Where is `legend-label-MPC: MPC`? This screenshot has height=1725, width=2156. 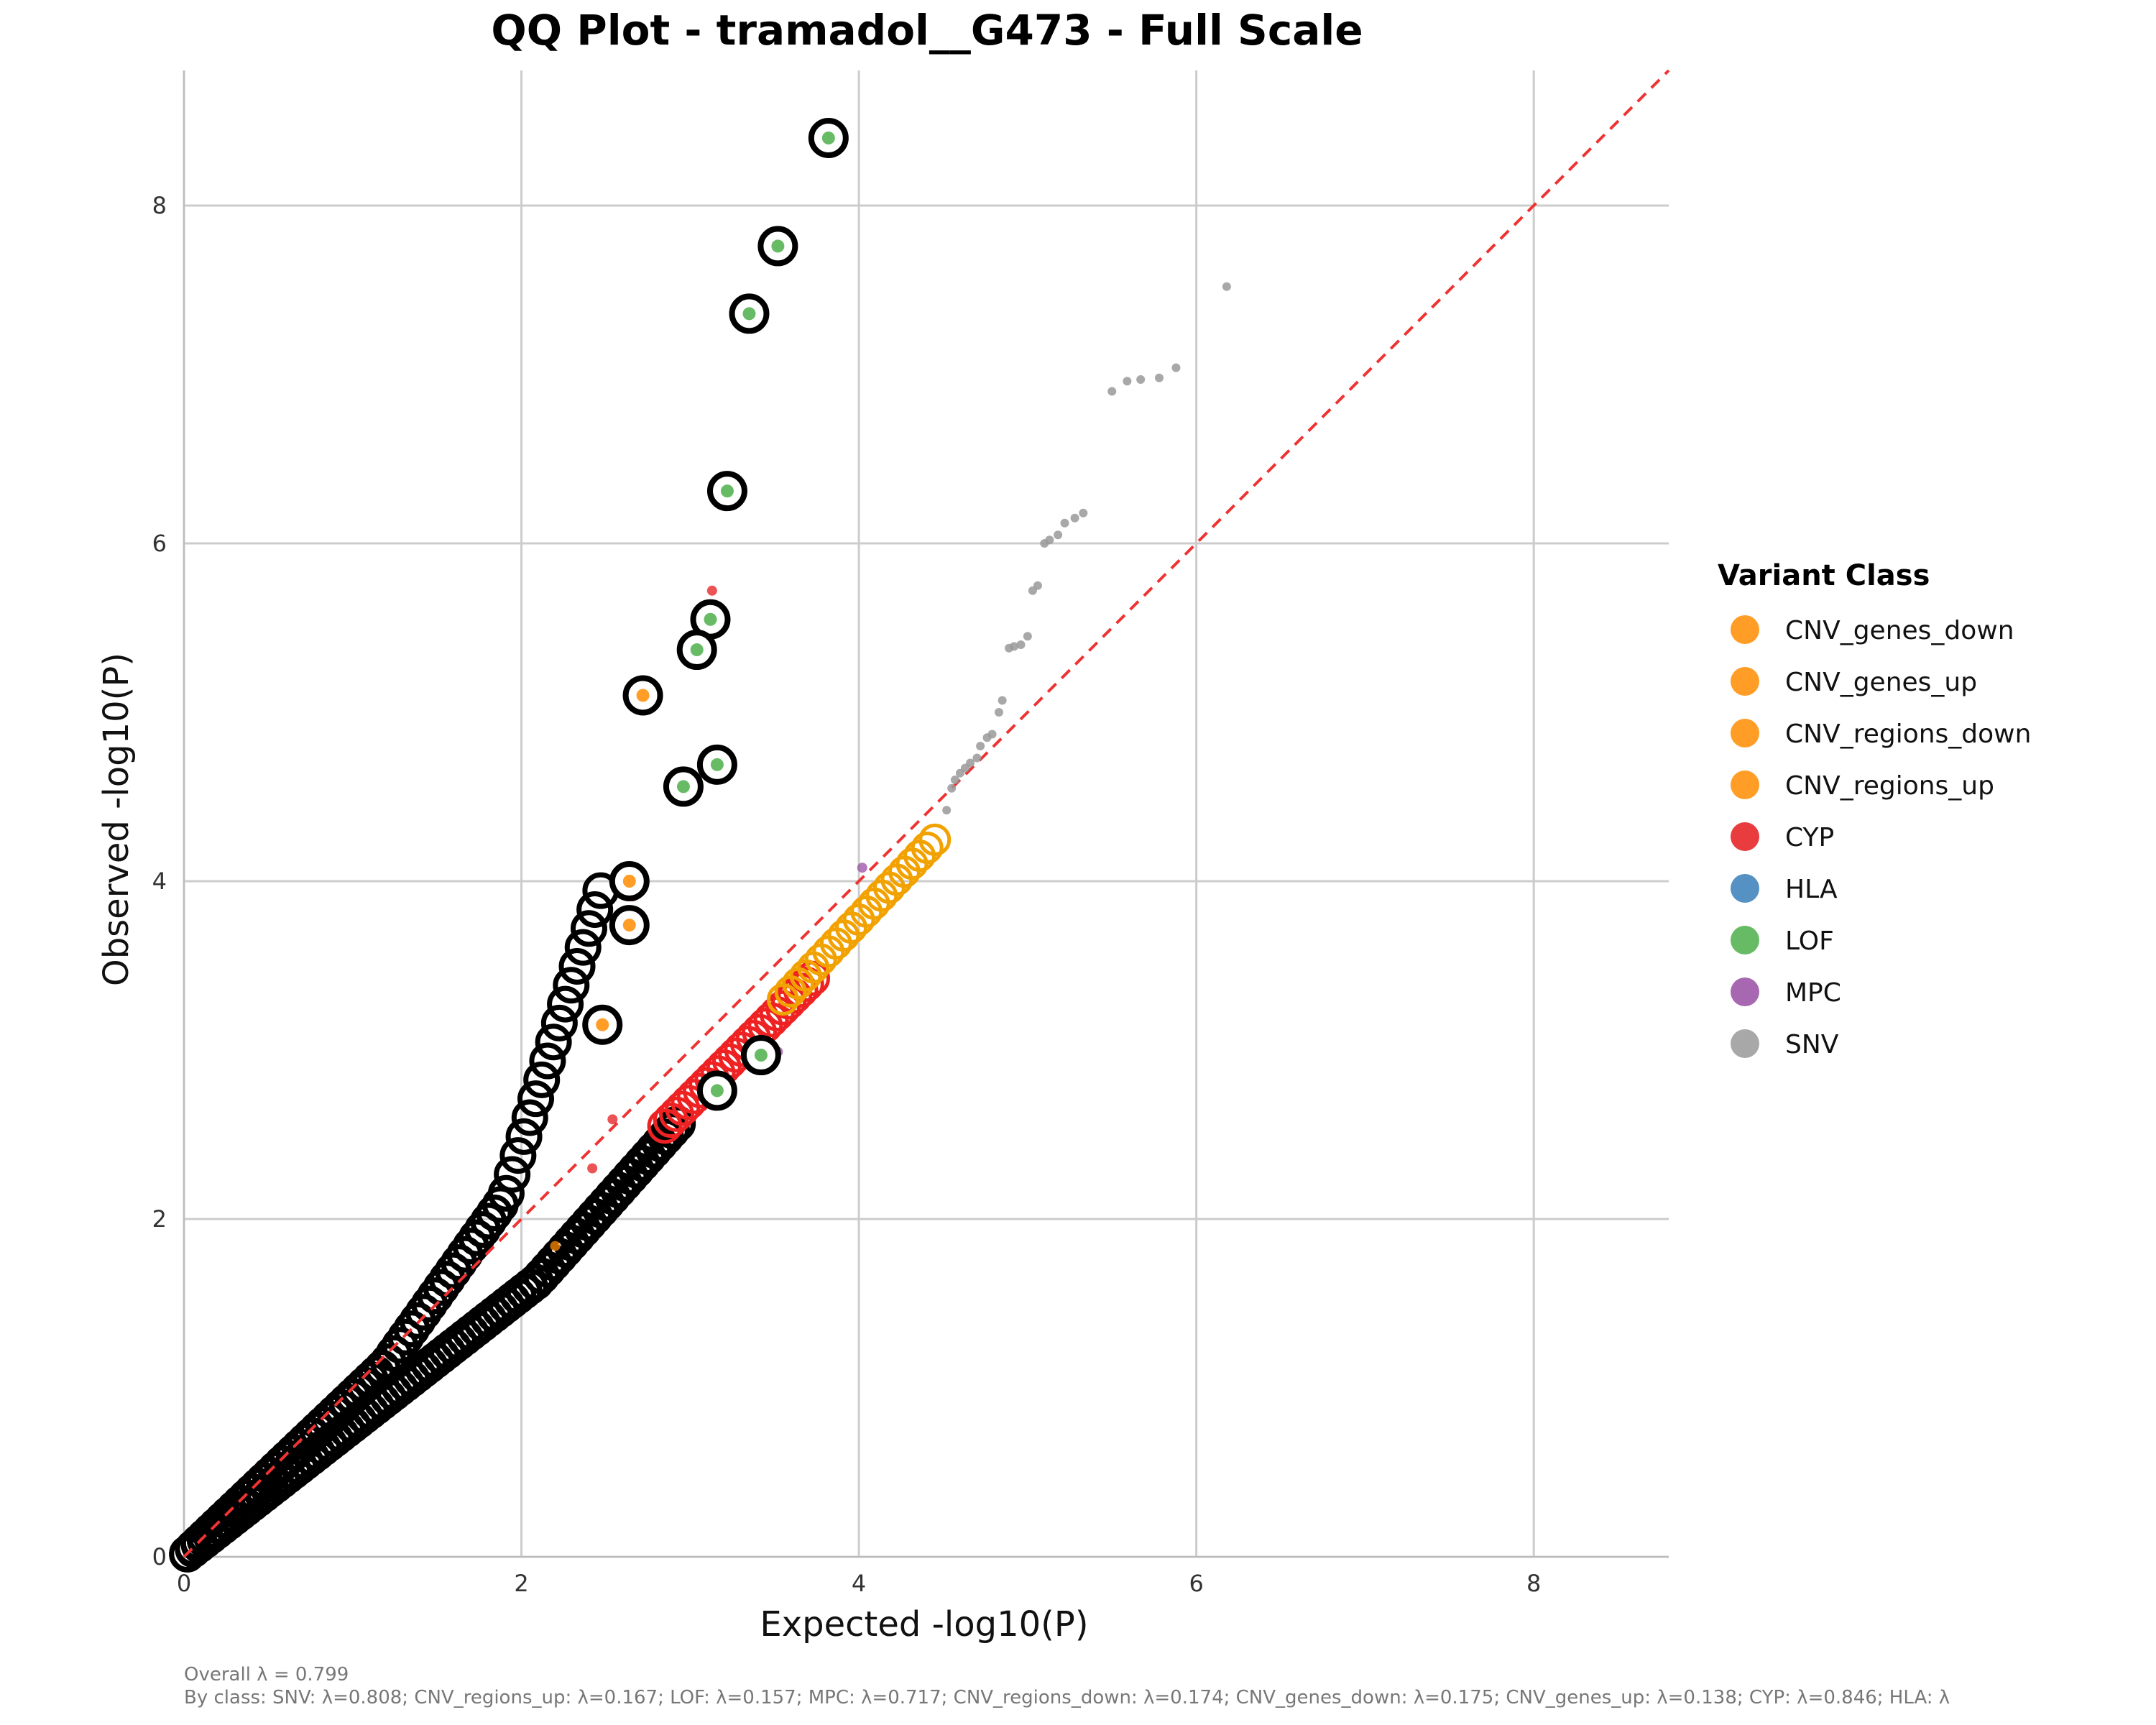
legend-label-MPC: MPC is located at coordinates (1813, 993).